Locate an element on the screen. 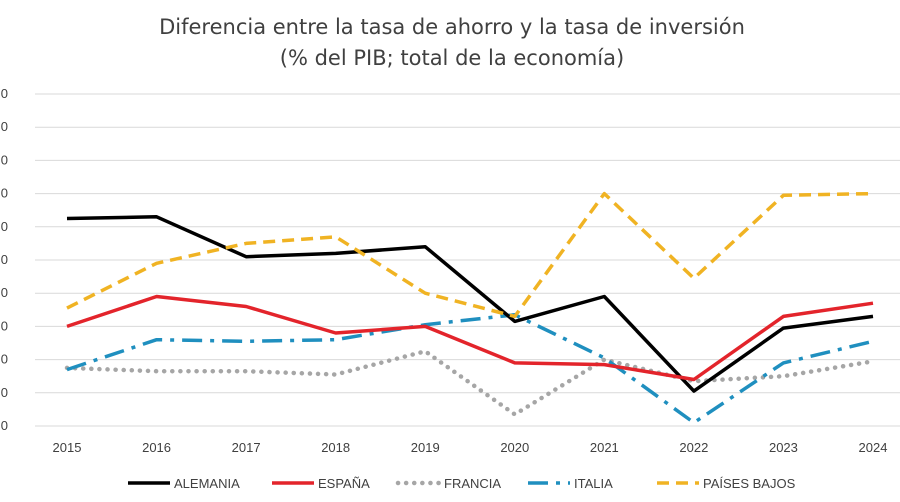 The width and height of the screenshot is (900, 502). legend: ALEMANIA ESPAÑA FRANCIA ITALIA PAÍSES BAJOS is located at coordinates (462, 483).